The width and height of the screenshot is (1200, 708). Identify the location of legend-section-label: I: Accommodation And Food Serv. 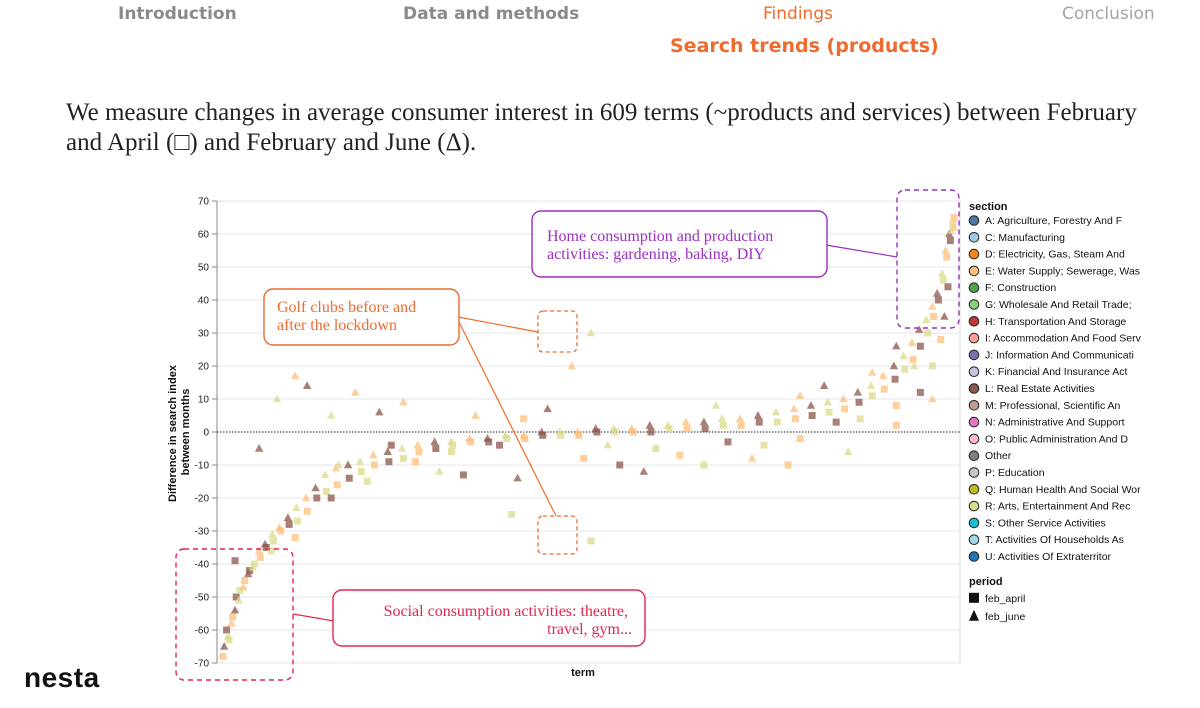
(1063, 339).